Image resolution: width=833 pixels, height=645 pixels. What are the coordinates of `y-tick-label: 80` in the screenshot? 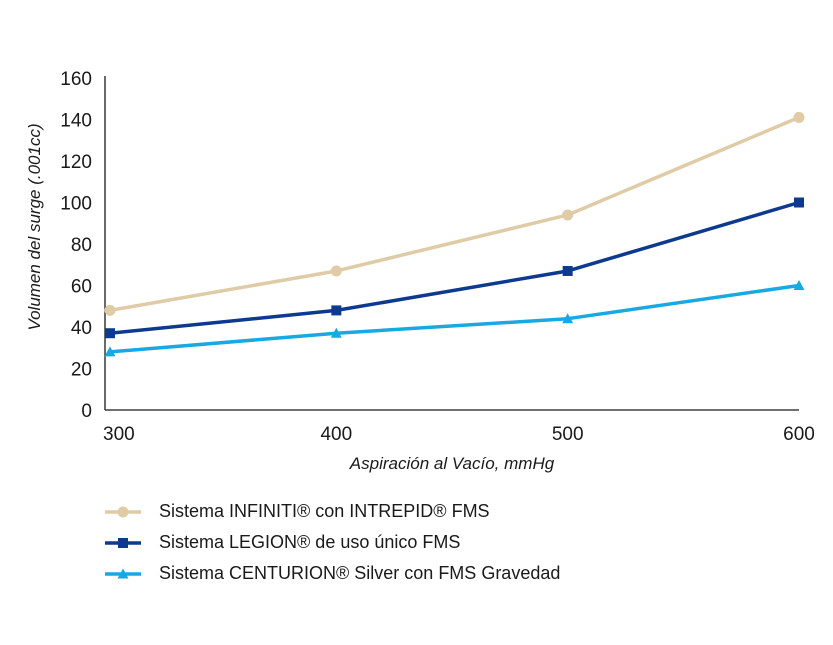 It's located at (81, 245).